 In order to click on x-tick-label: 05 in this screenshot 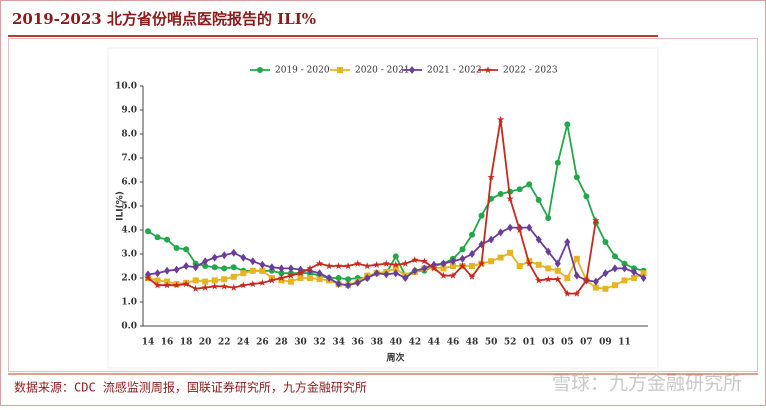, I will do `click(567, 343)`.